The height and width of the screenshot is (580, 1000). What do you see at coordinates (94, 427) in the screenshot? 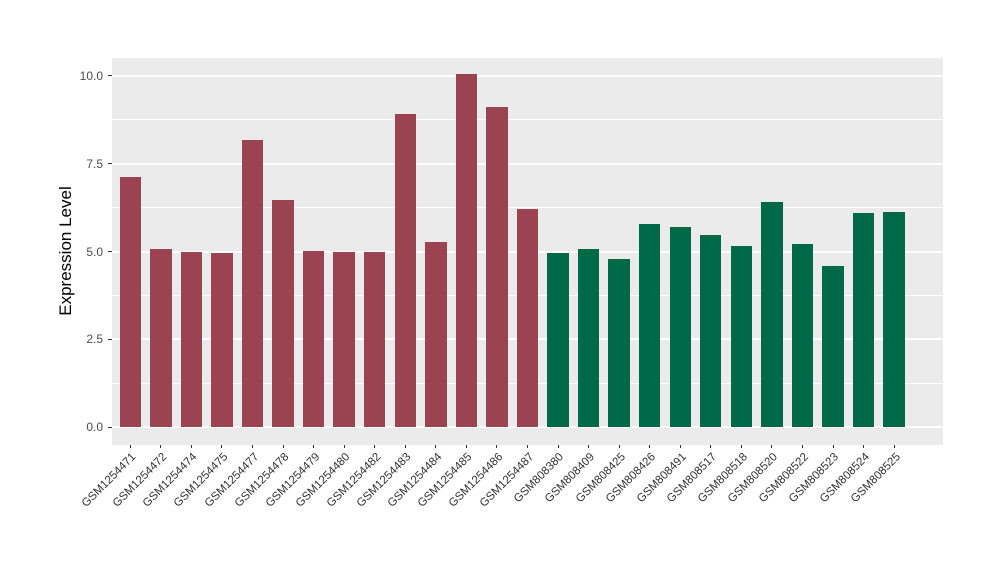
I see `y-axis-tick-label: 0.0` at bounding box center [94, 427].